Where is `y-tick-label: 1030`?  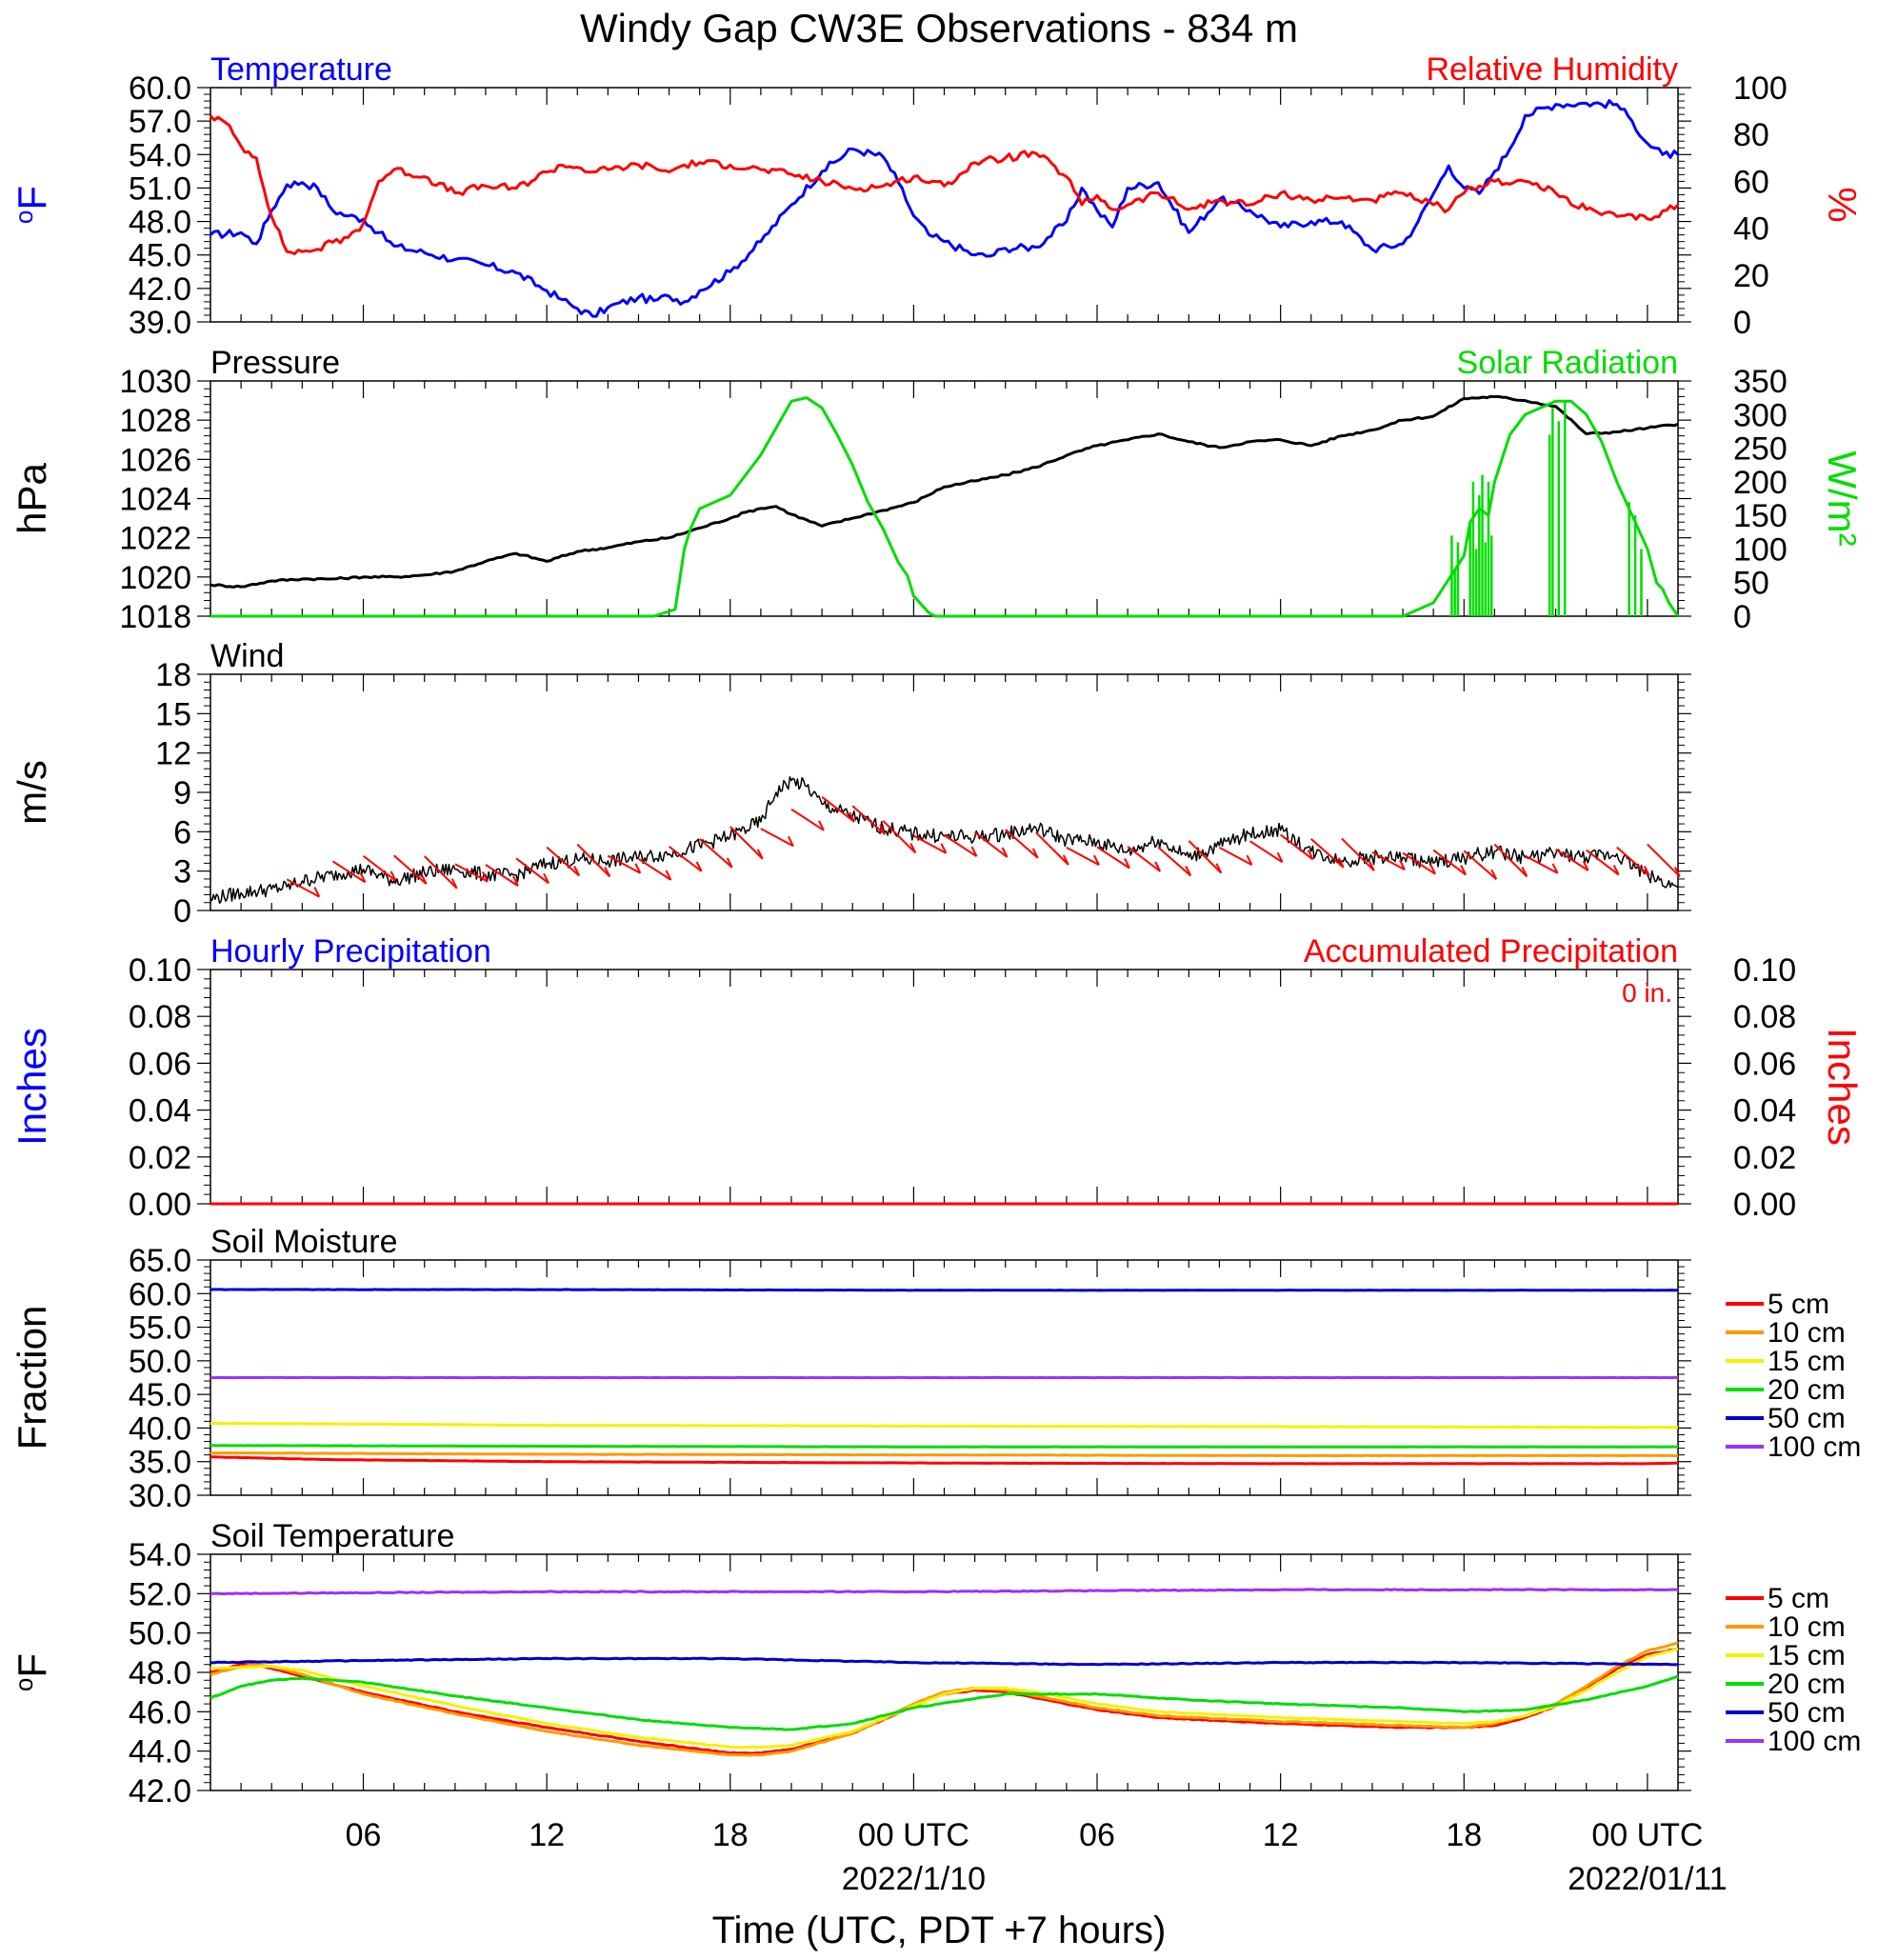 y-tick-label: 1030 is located at coordinates (155, 382).